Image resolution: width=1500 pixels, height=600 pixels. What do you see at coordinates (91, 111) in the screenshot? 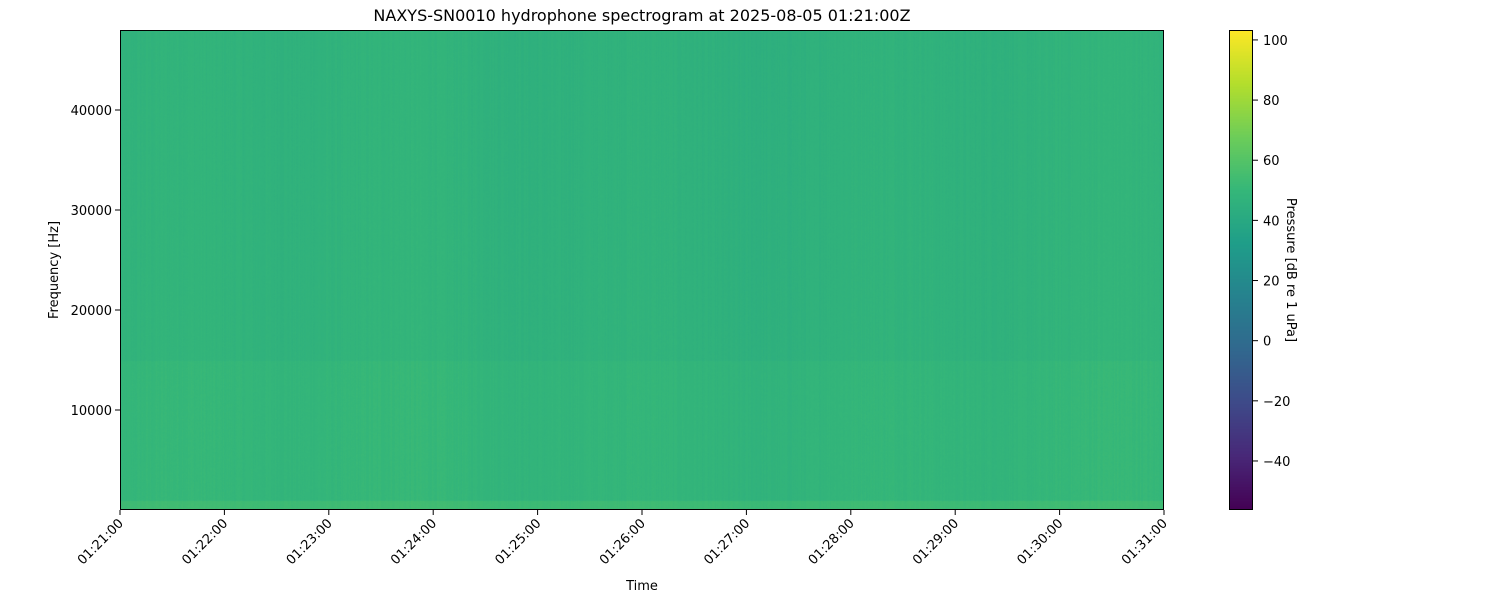
I see `y-tick-label: 40000` at bounding box center [91, 111].